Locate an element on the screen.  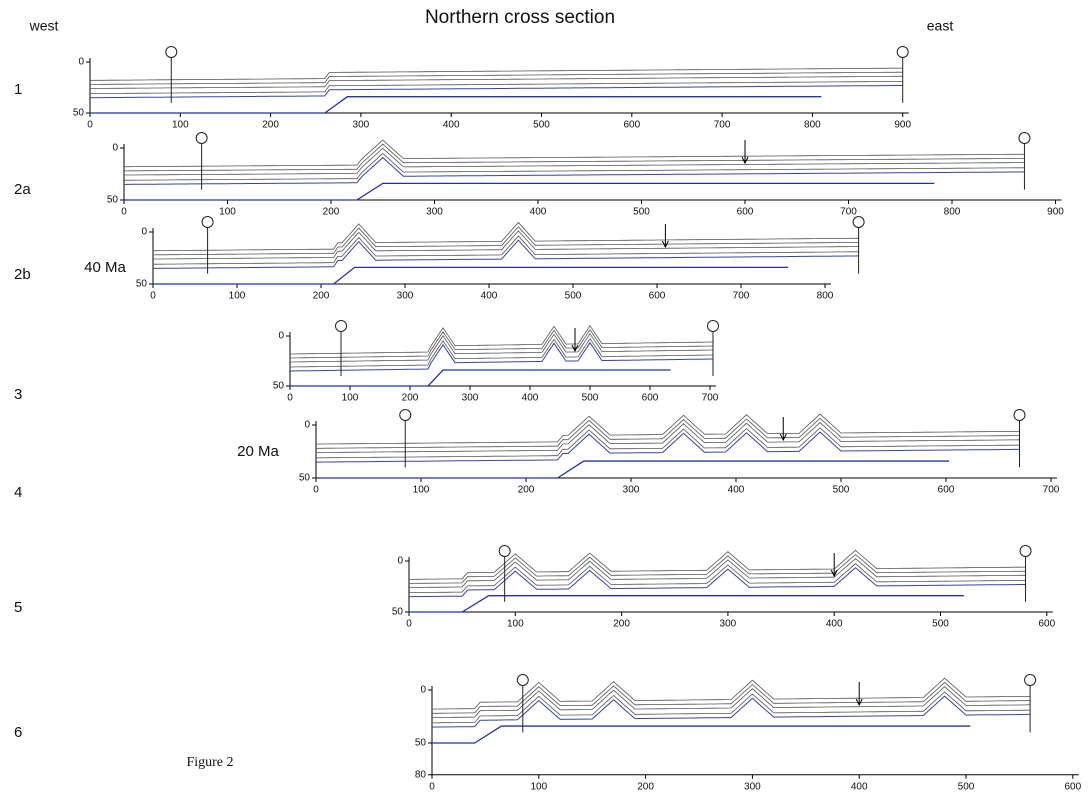
panel-label: 4 is located at coordinates (18, 492).